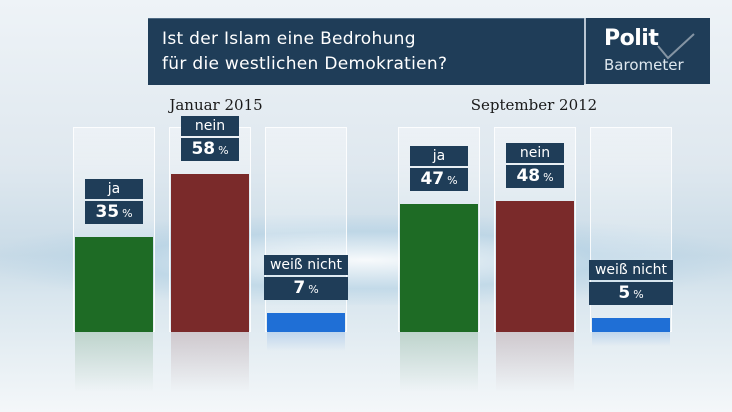 This screenshot has width=732, height=412. Describe the element at coordinates (306, 229) in the screenshot. I see `bar-frame` at that location.